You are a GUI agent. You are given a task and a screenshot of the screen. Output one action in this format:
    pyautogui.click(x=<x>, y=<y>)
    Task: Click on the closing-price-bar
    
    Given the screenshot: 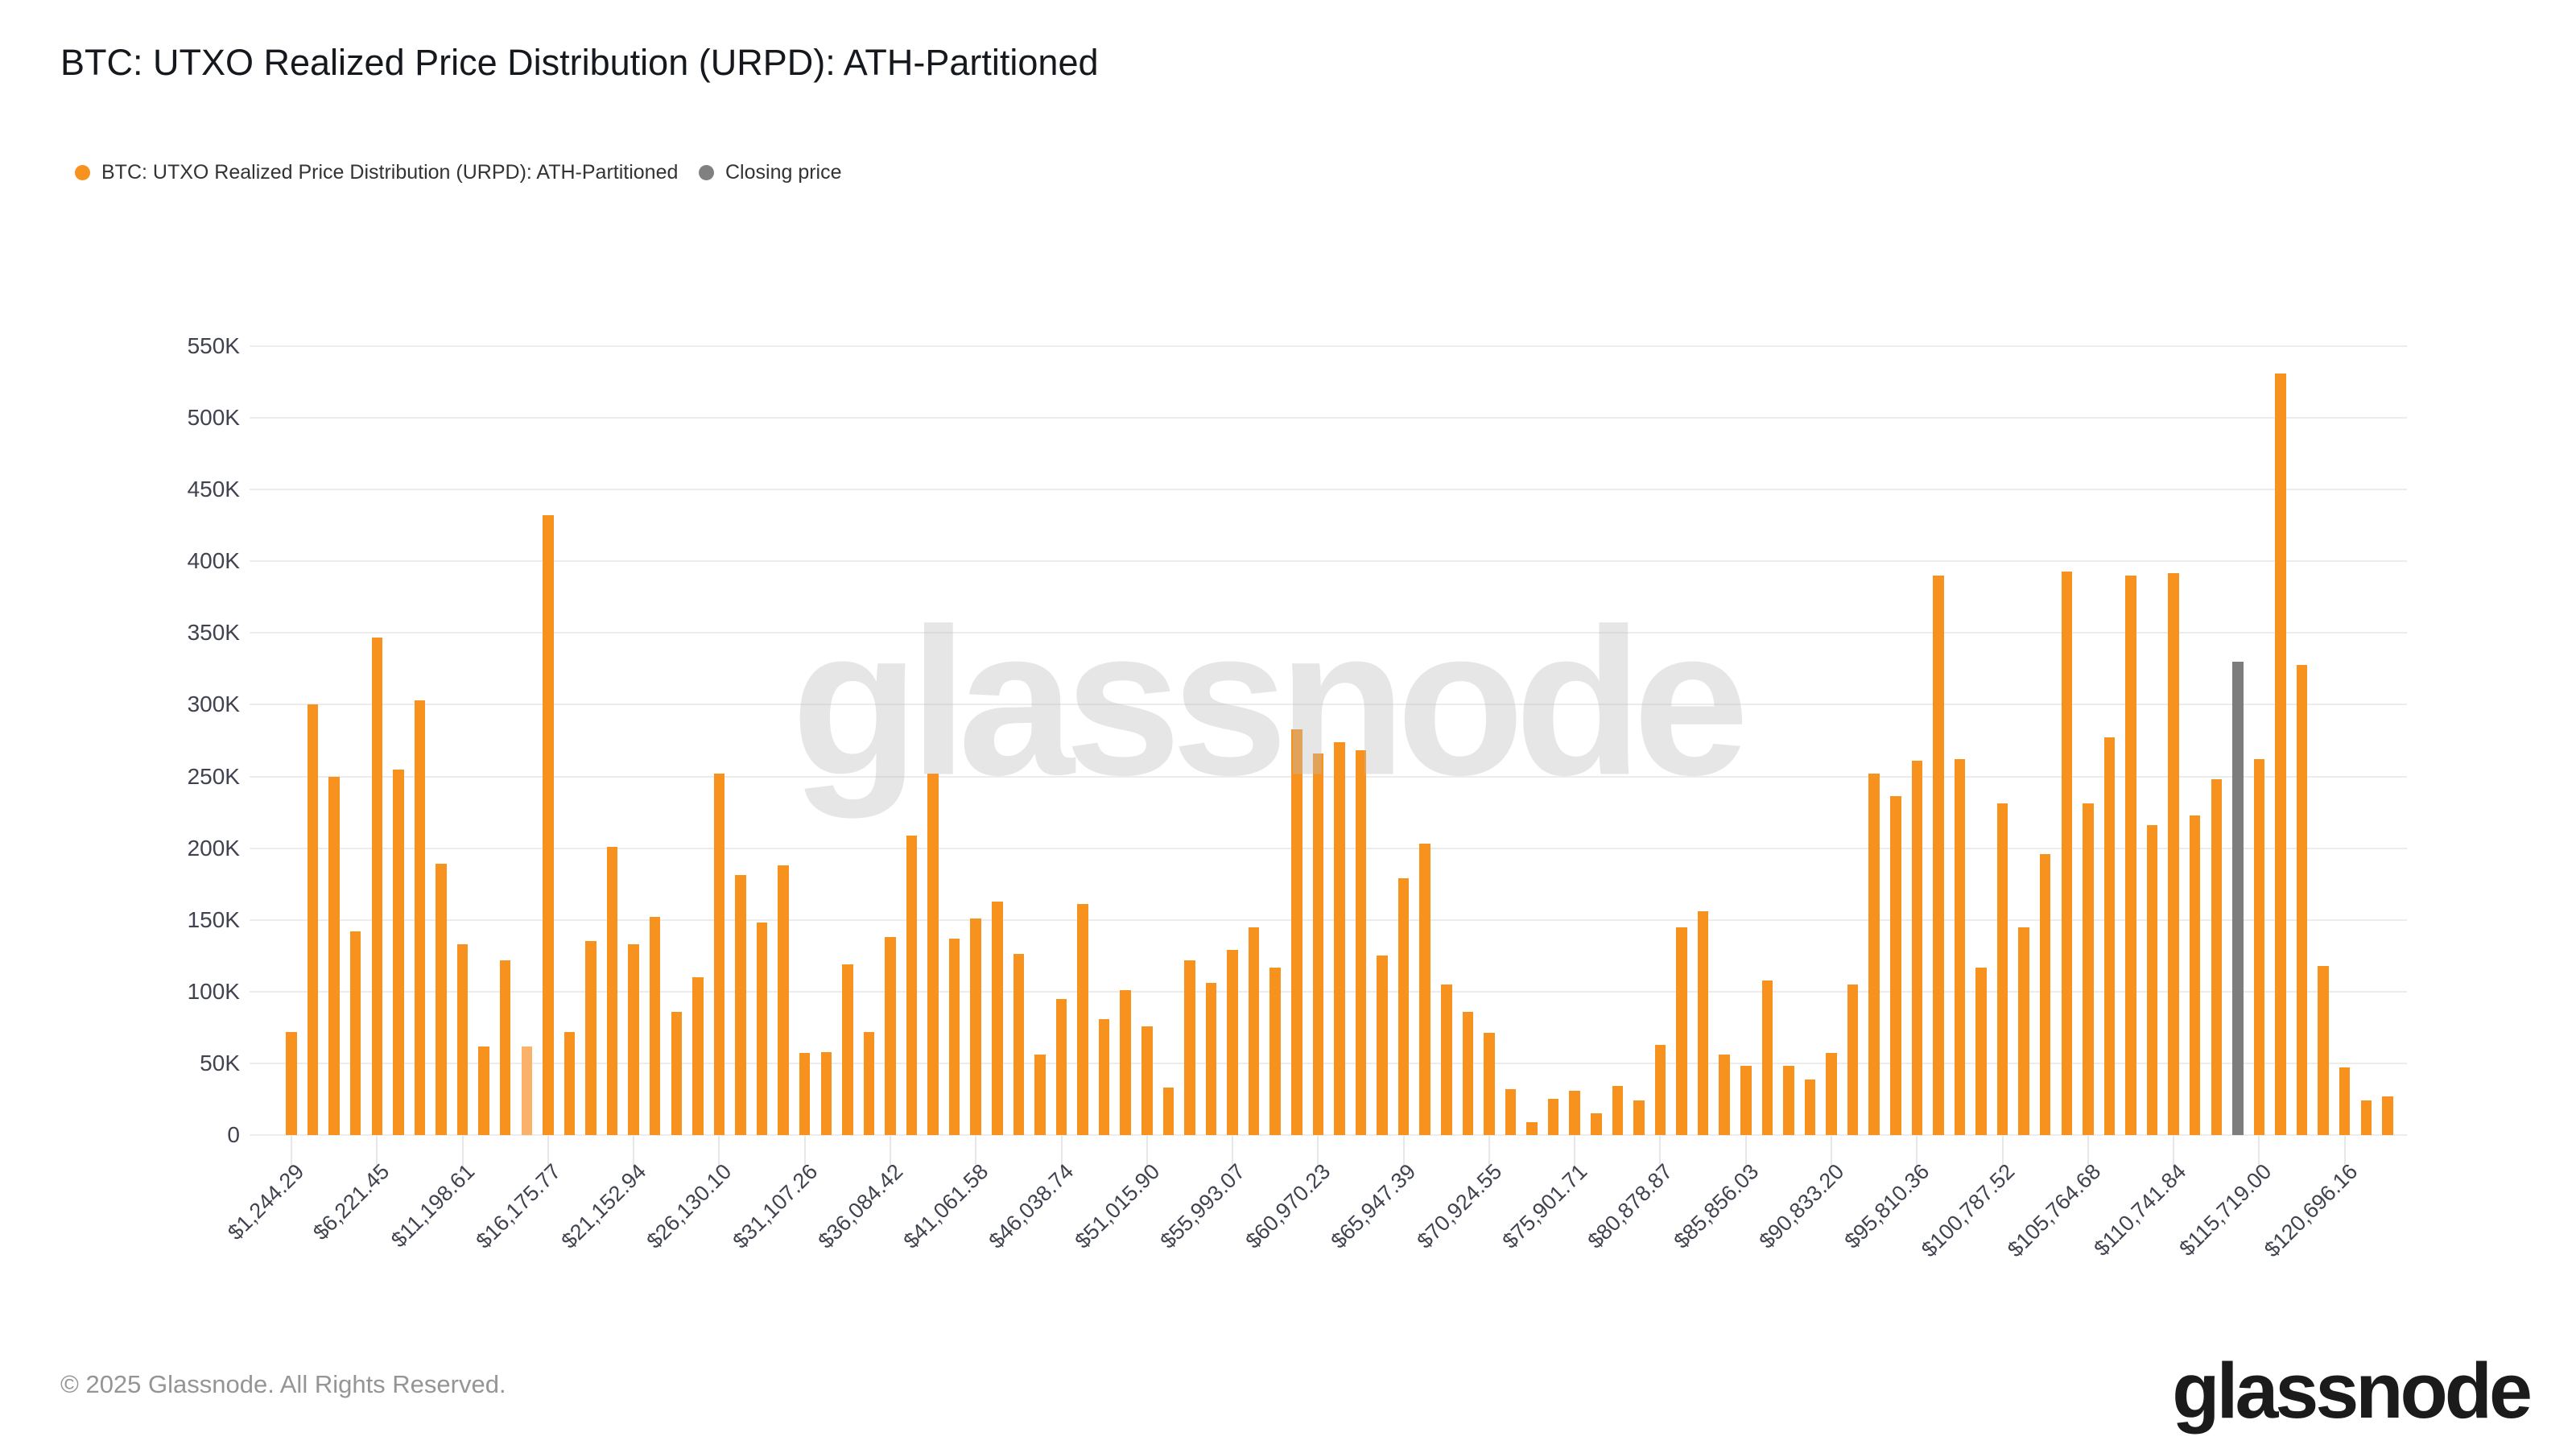 What is the action you would take?
    pyautogui.click(x=2238, y=898)
    